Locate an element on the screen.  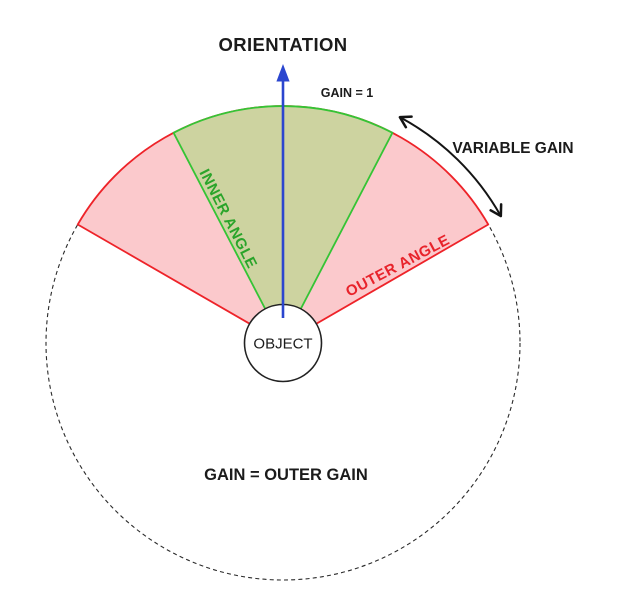
gain-outer-gain-label: GAIN = OUTER GAIN is located at coordinates (286, 475).